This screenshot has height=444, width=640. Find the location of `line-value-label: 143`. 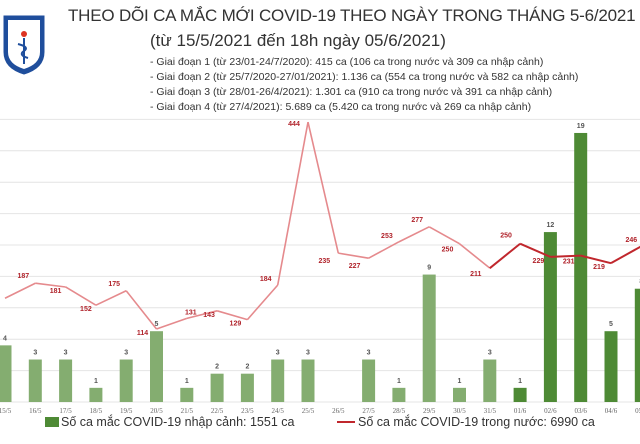

line-value-label: 143 is located at coordinates (209, 315).